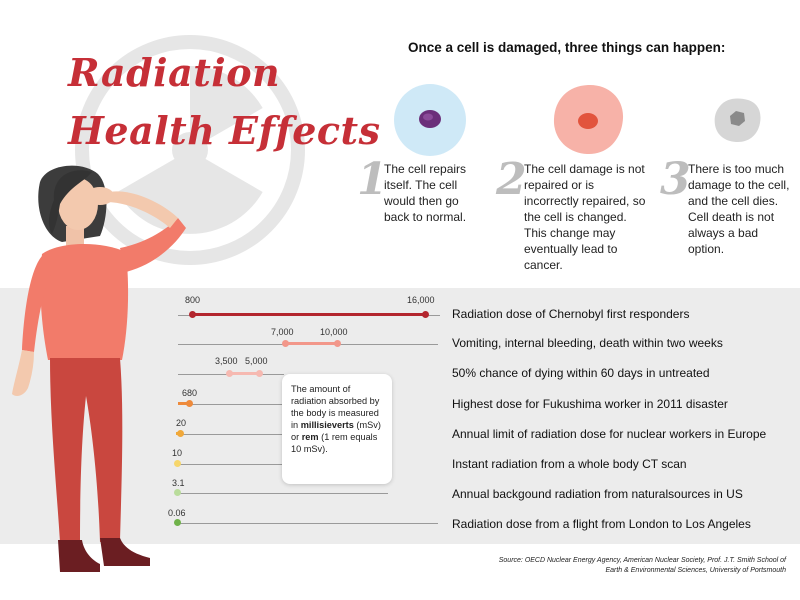 This screenshot has height=600, width=800. What do you see at coordinates (334, 443) in the screenshot?
I see `callout-text: (1 rem equals 10 mSv).` at bounding box center [334, 443].